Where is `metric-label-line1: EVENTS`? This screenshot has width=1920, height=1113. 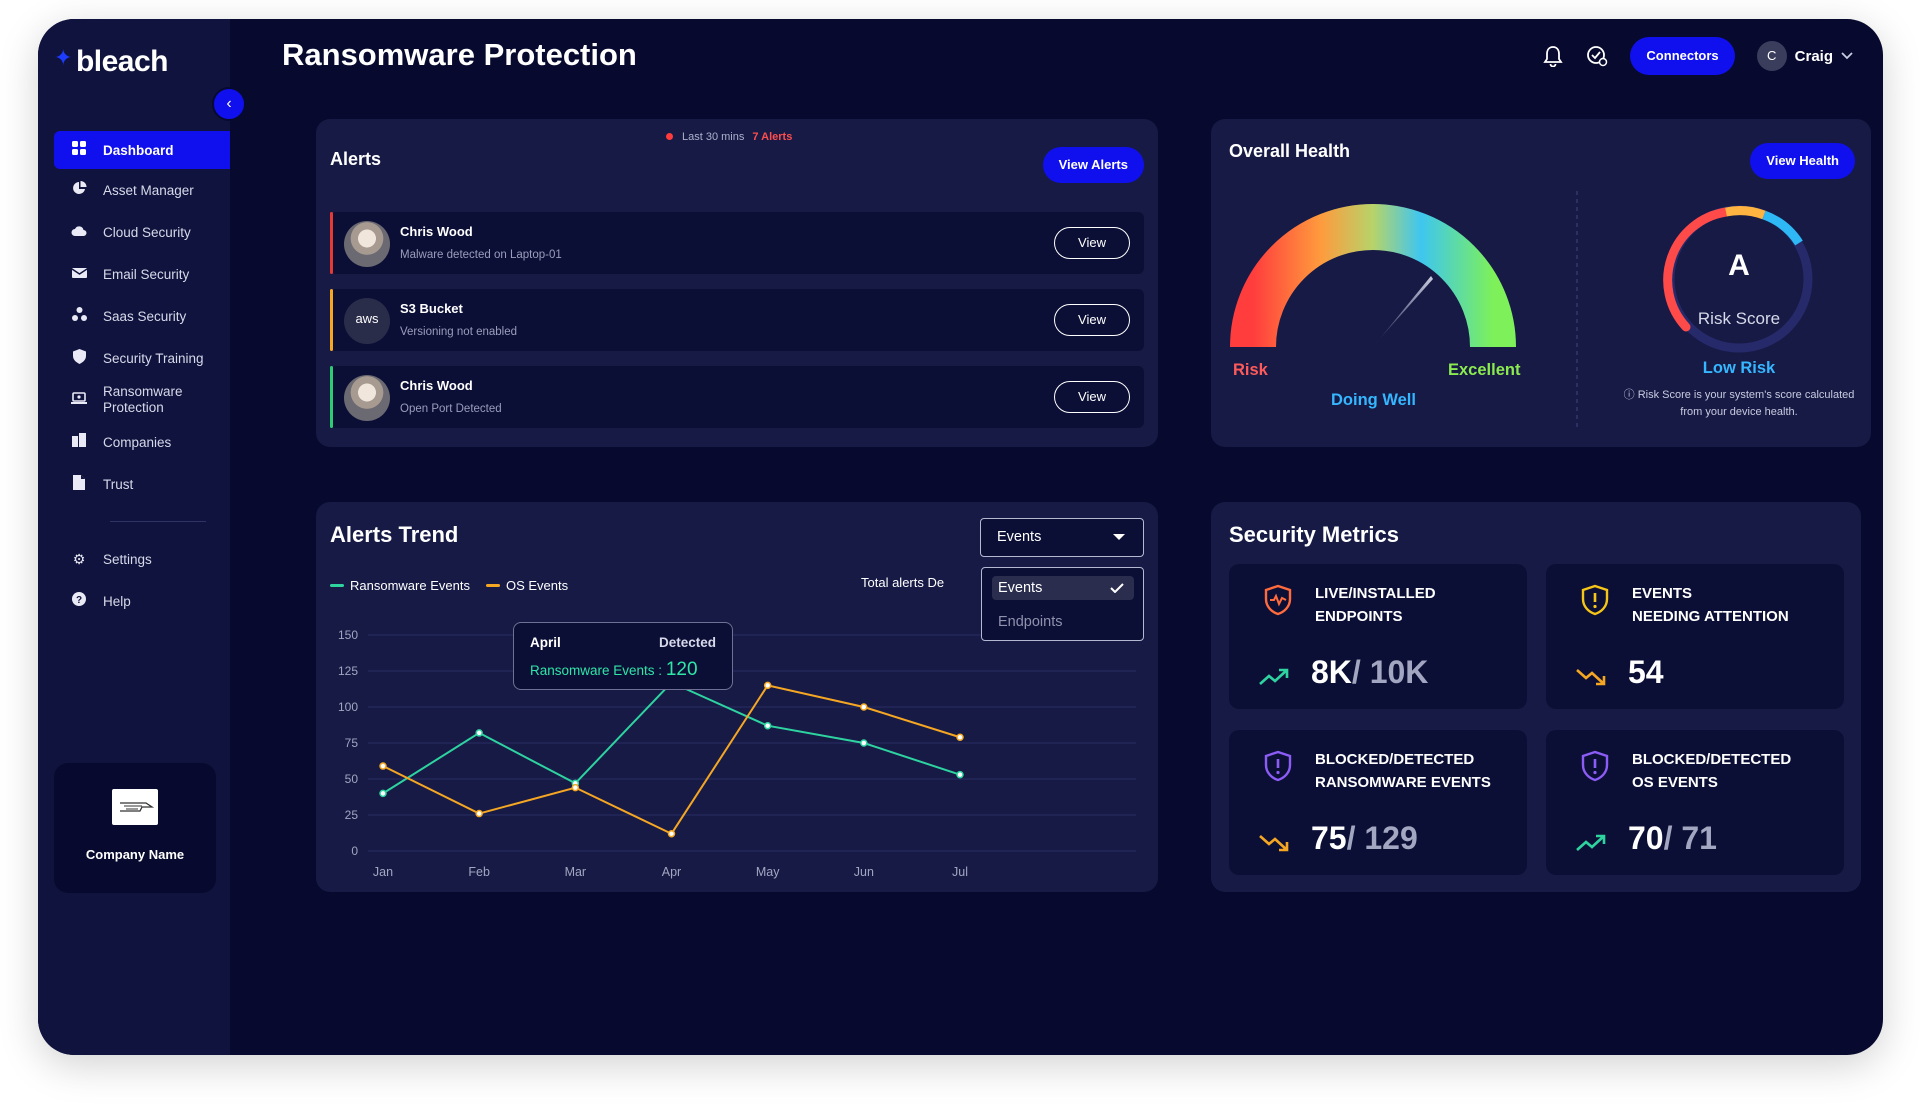 metric-label-line1: EVENTS is located at coordinates (1662, 593).